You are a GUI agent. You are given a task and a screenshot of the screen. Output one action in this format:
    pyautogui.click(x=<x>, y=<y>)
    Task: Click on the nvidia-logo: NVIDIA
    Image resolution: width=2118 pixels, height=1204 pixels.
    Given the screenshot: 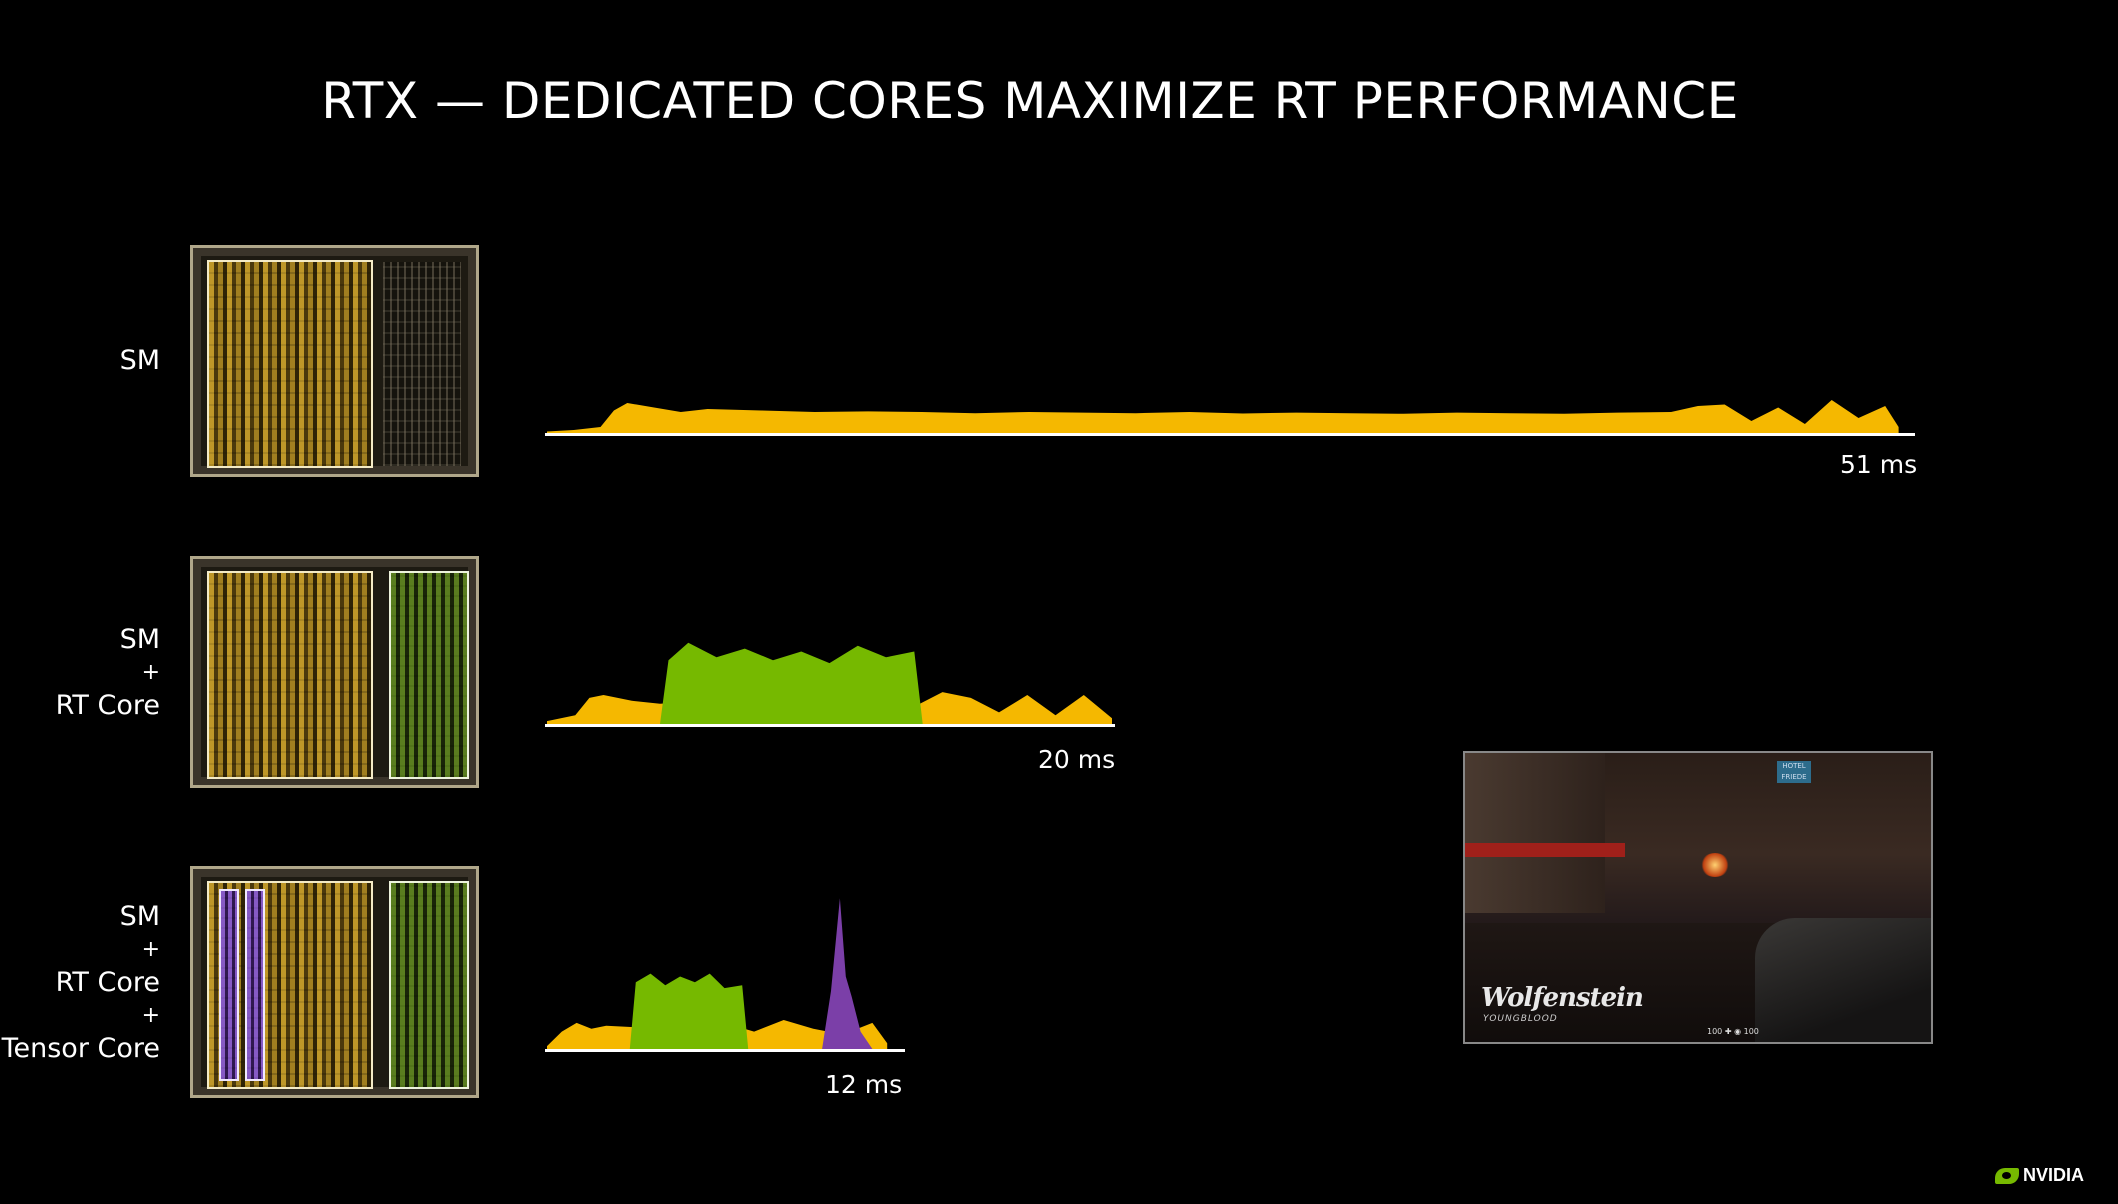 What is the action you would take?
    pyautogui.click(x=2039, y=1175)
    